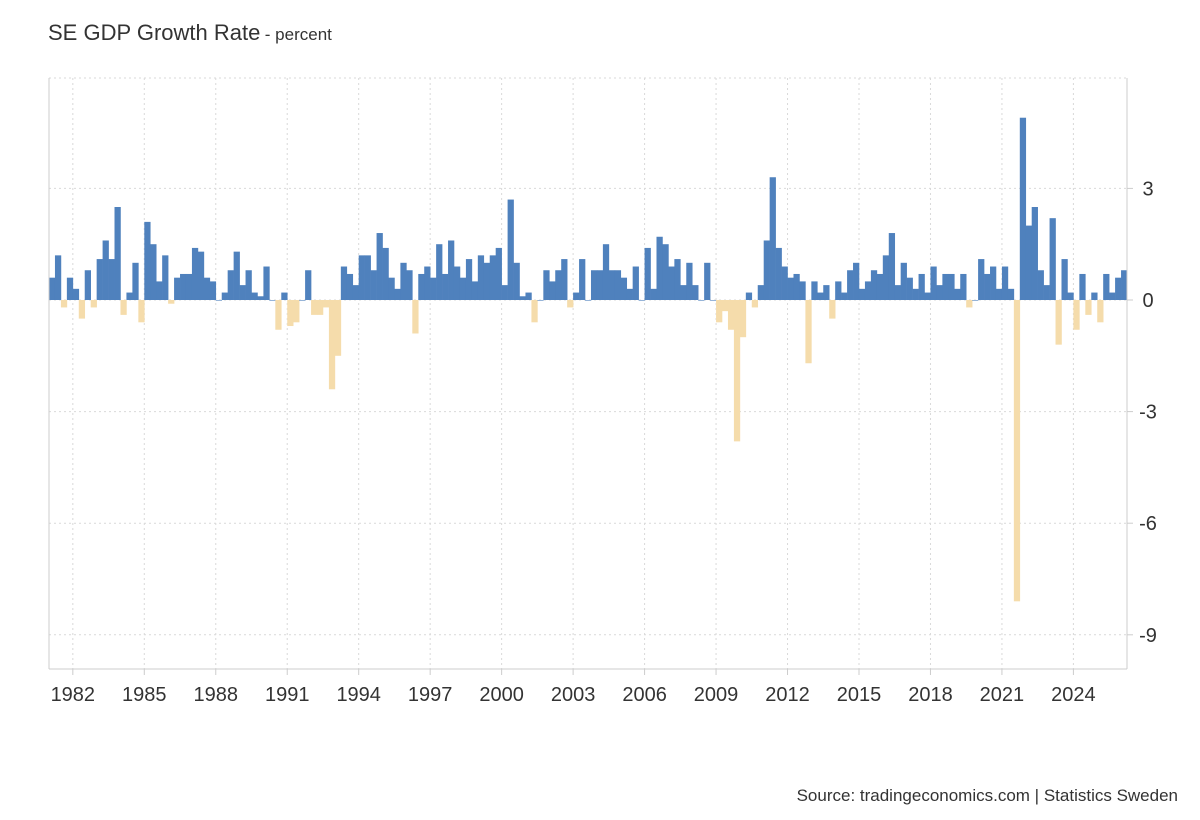 This screenshot has width=1200, height=820. I want to click on y-tick-label: -3, so click(1148, 413).